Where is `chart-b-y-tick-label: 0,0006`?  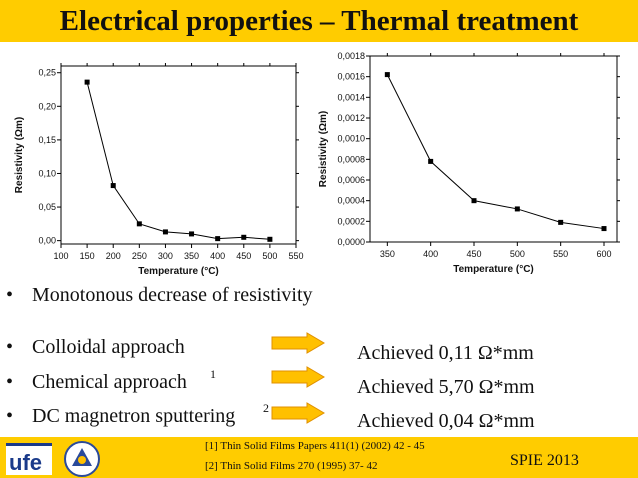 chart-b-y-tick-label: 0,0006 is located at coordinates (351, 180).